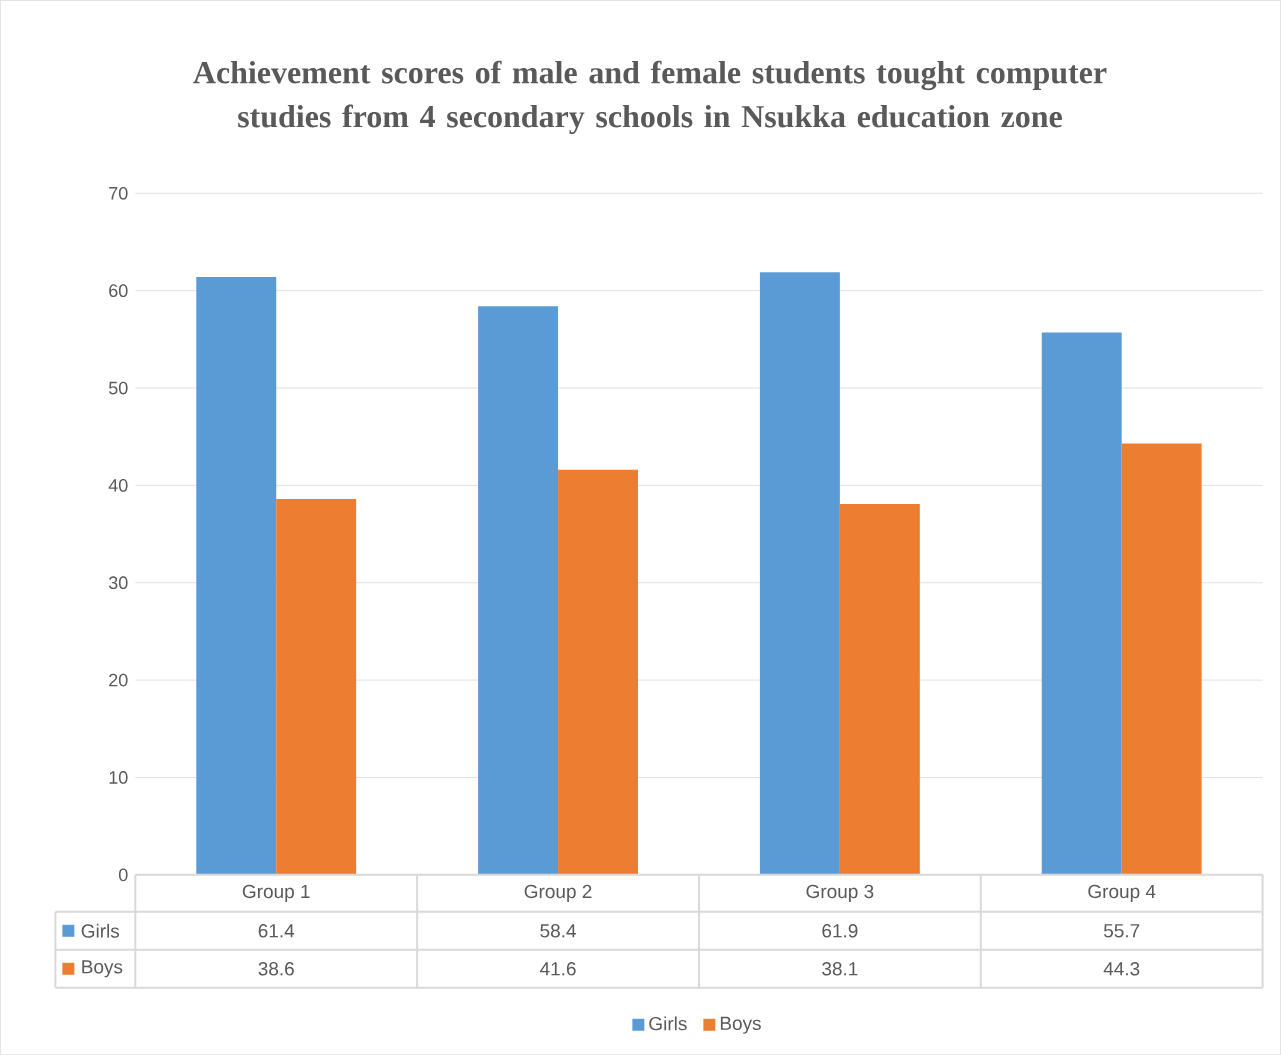  I want to click on data-label: 61.9, so click(840, 931).